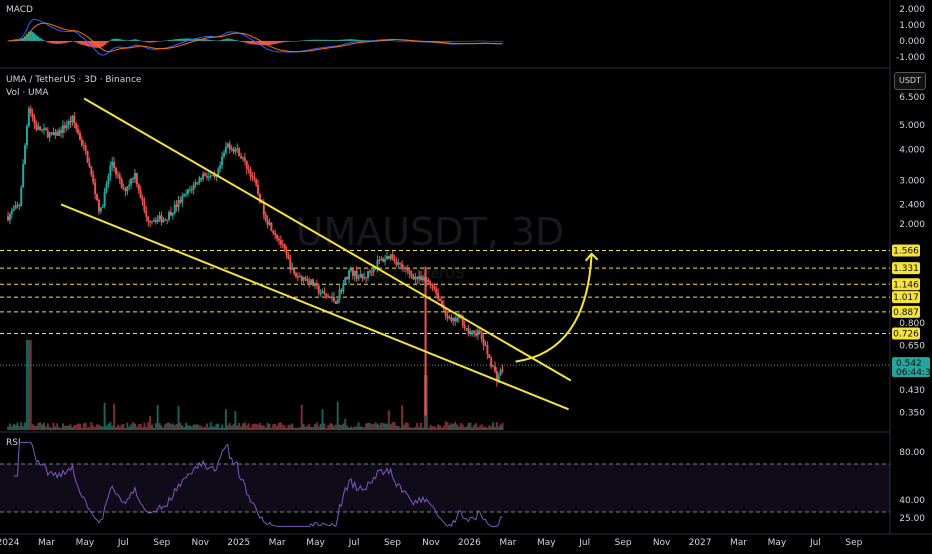 This screenshot has height=554, width=932. Describe the element at coordinates (906, 252) in the screenshot. I see `level-label: 1.566` at that location.